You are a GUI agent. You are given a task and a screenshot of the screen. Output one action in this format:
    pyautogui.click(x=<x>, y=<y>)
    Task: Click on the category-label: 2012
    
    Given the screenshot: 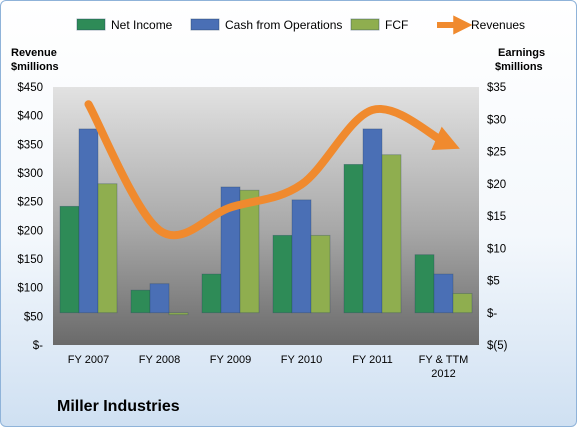 What is the action you would take?
    pyautogui.click(x=443, y=374)
    